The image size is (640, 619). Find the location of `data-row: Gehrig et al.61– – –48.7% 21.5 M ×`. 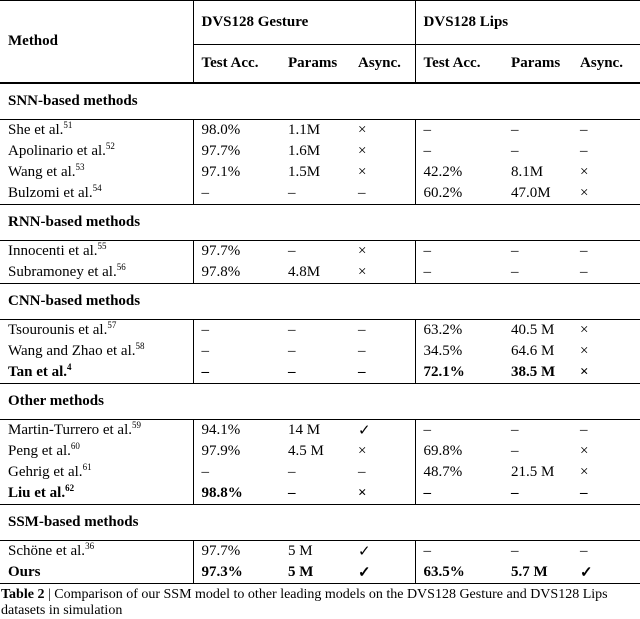

data-row: Gehrig et al.61– – –48.7% 21.5 M × is located at coordinates (320, 472).